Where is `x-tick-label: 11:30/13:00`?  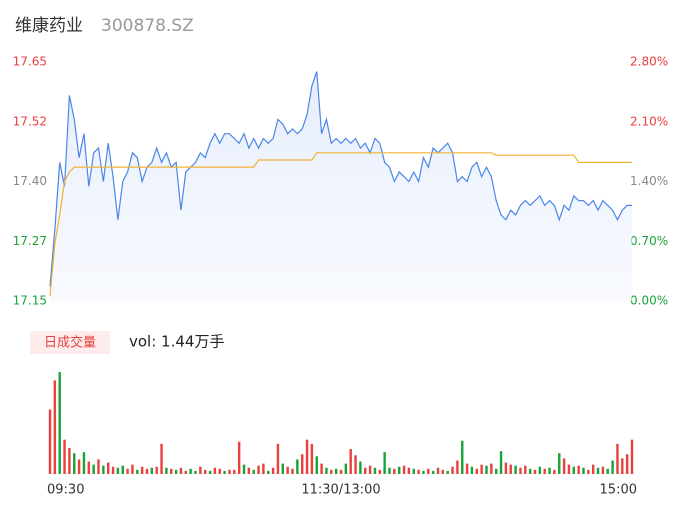 x-tick-label: 11:30/13:00 is located at coordinates (340, 490).